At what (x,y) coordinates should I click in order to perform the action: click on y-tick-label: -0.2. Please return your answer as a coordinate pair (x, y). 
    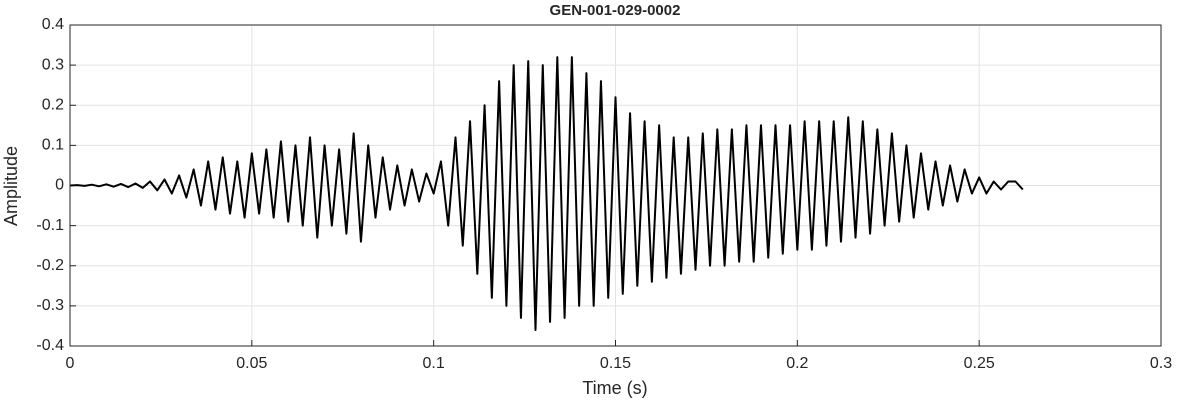
    Looking at the image, I should click on (50, 265).